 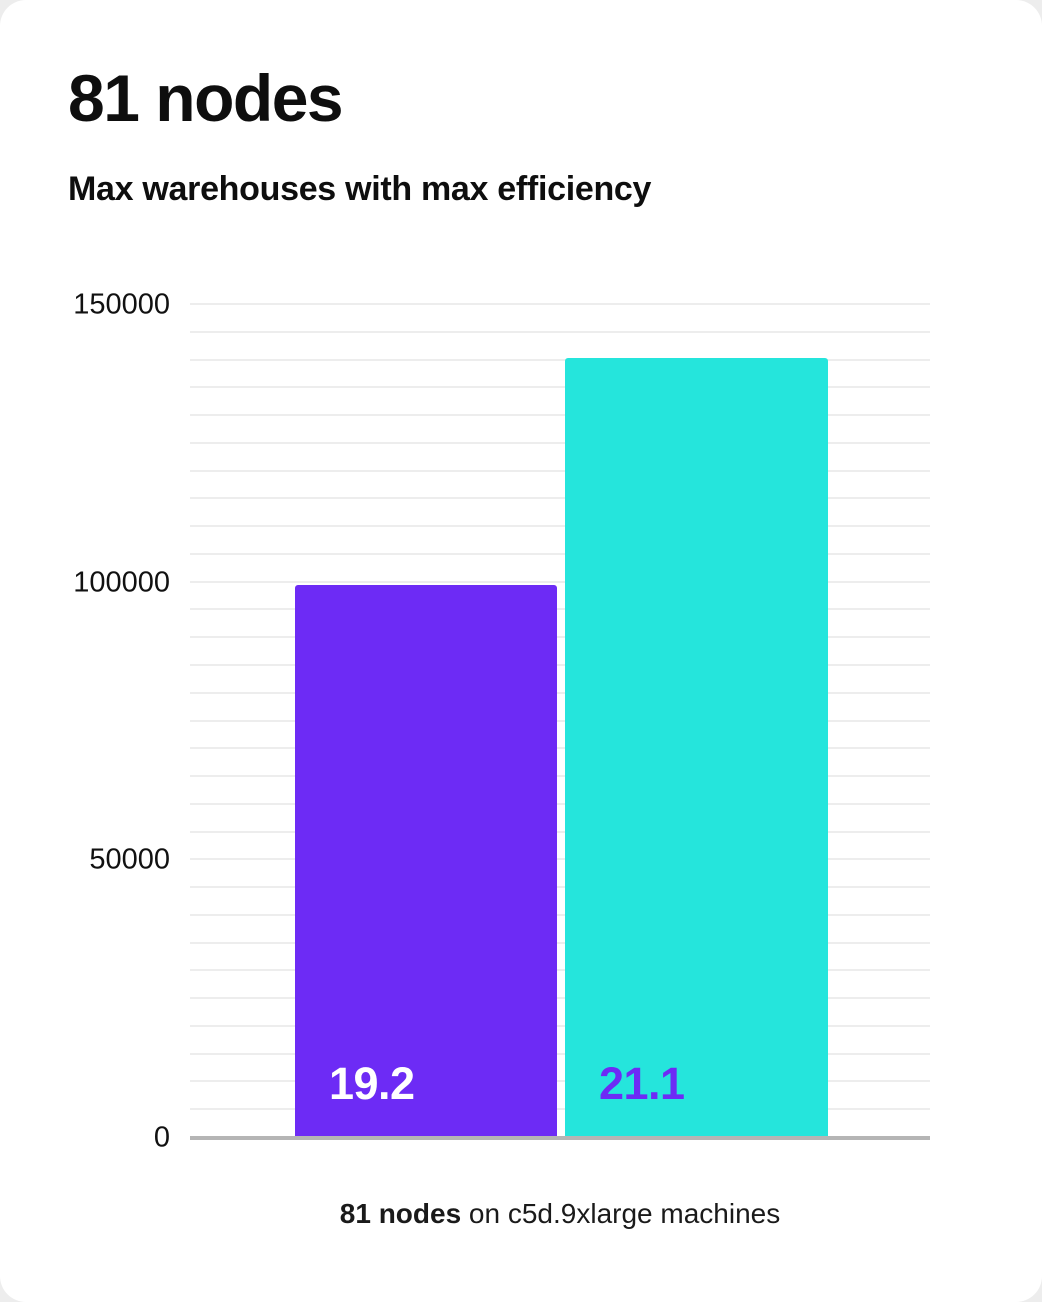 I want to click on caption-rest: on c5d.9xlarge machines, so click(x=621, y=1213).